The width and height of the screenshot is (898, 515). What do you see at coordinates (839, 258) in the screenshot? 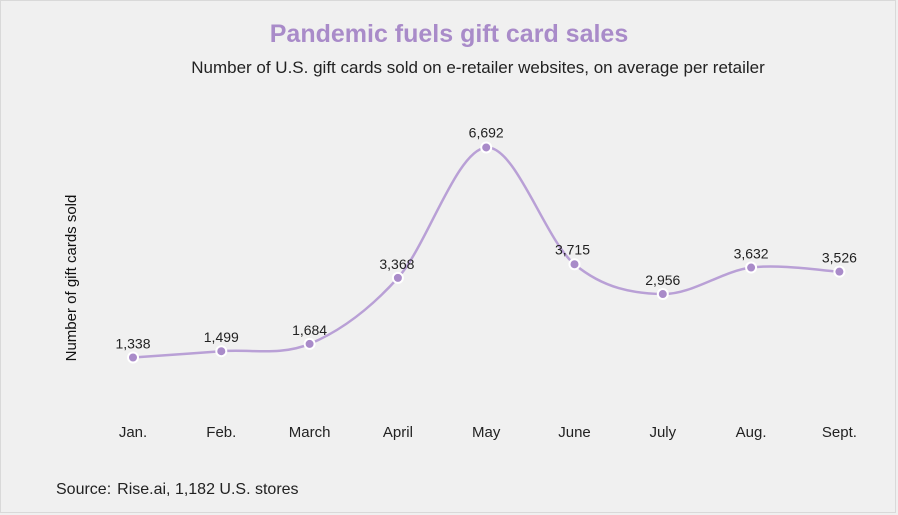
I see `data-label: 3,526` at bounding box center [839, 258].